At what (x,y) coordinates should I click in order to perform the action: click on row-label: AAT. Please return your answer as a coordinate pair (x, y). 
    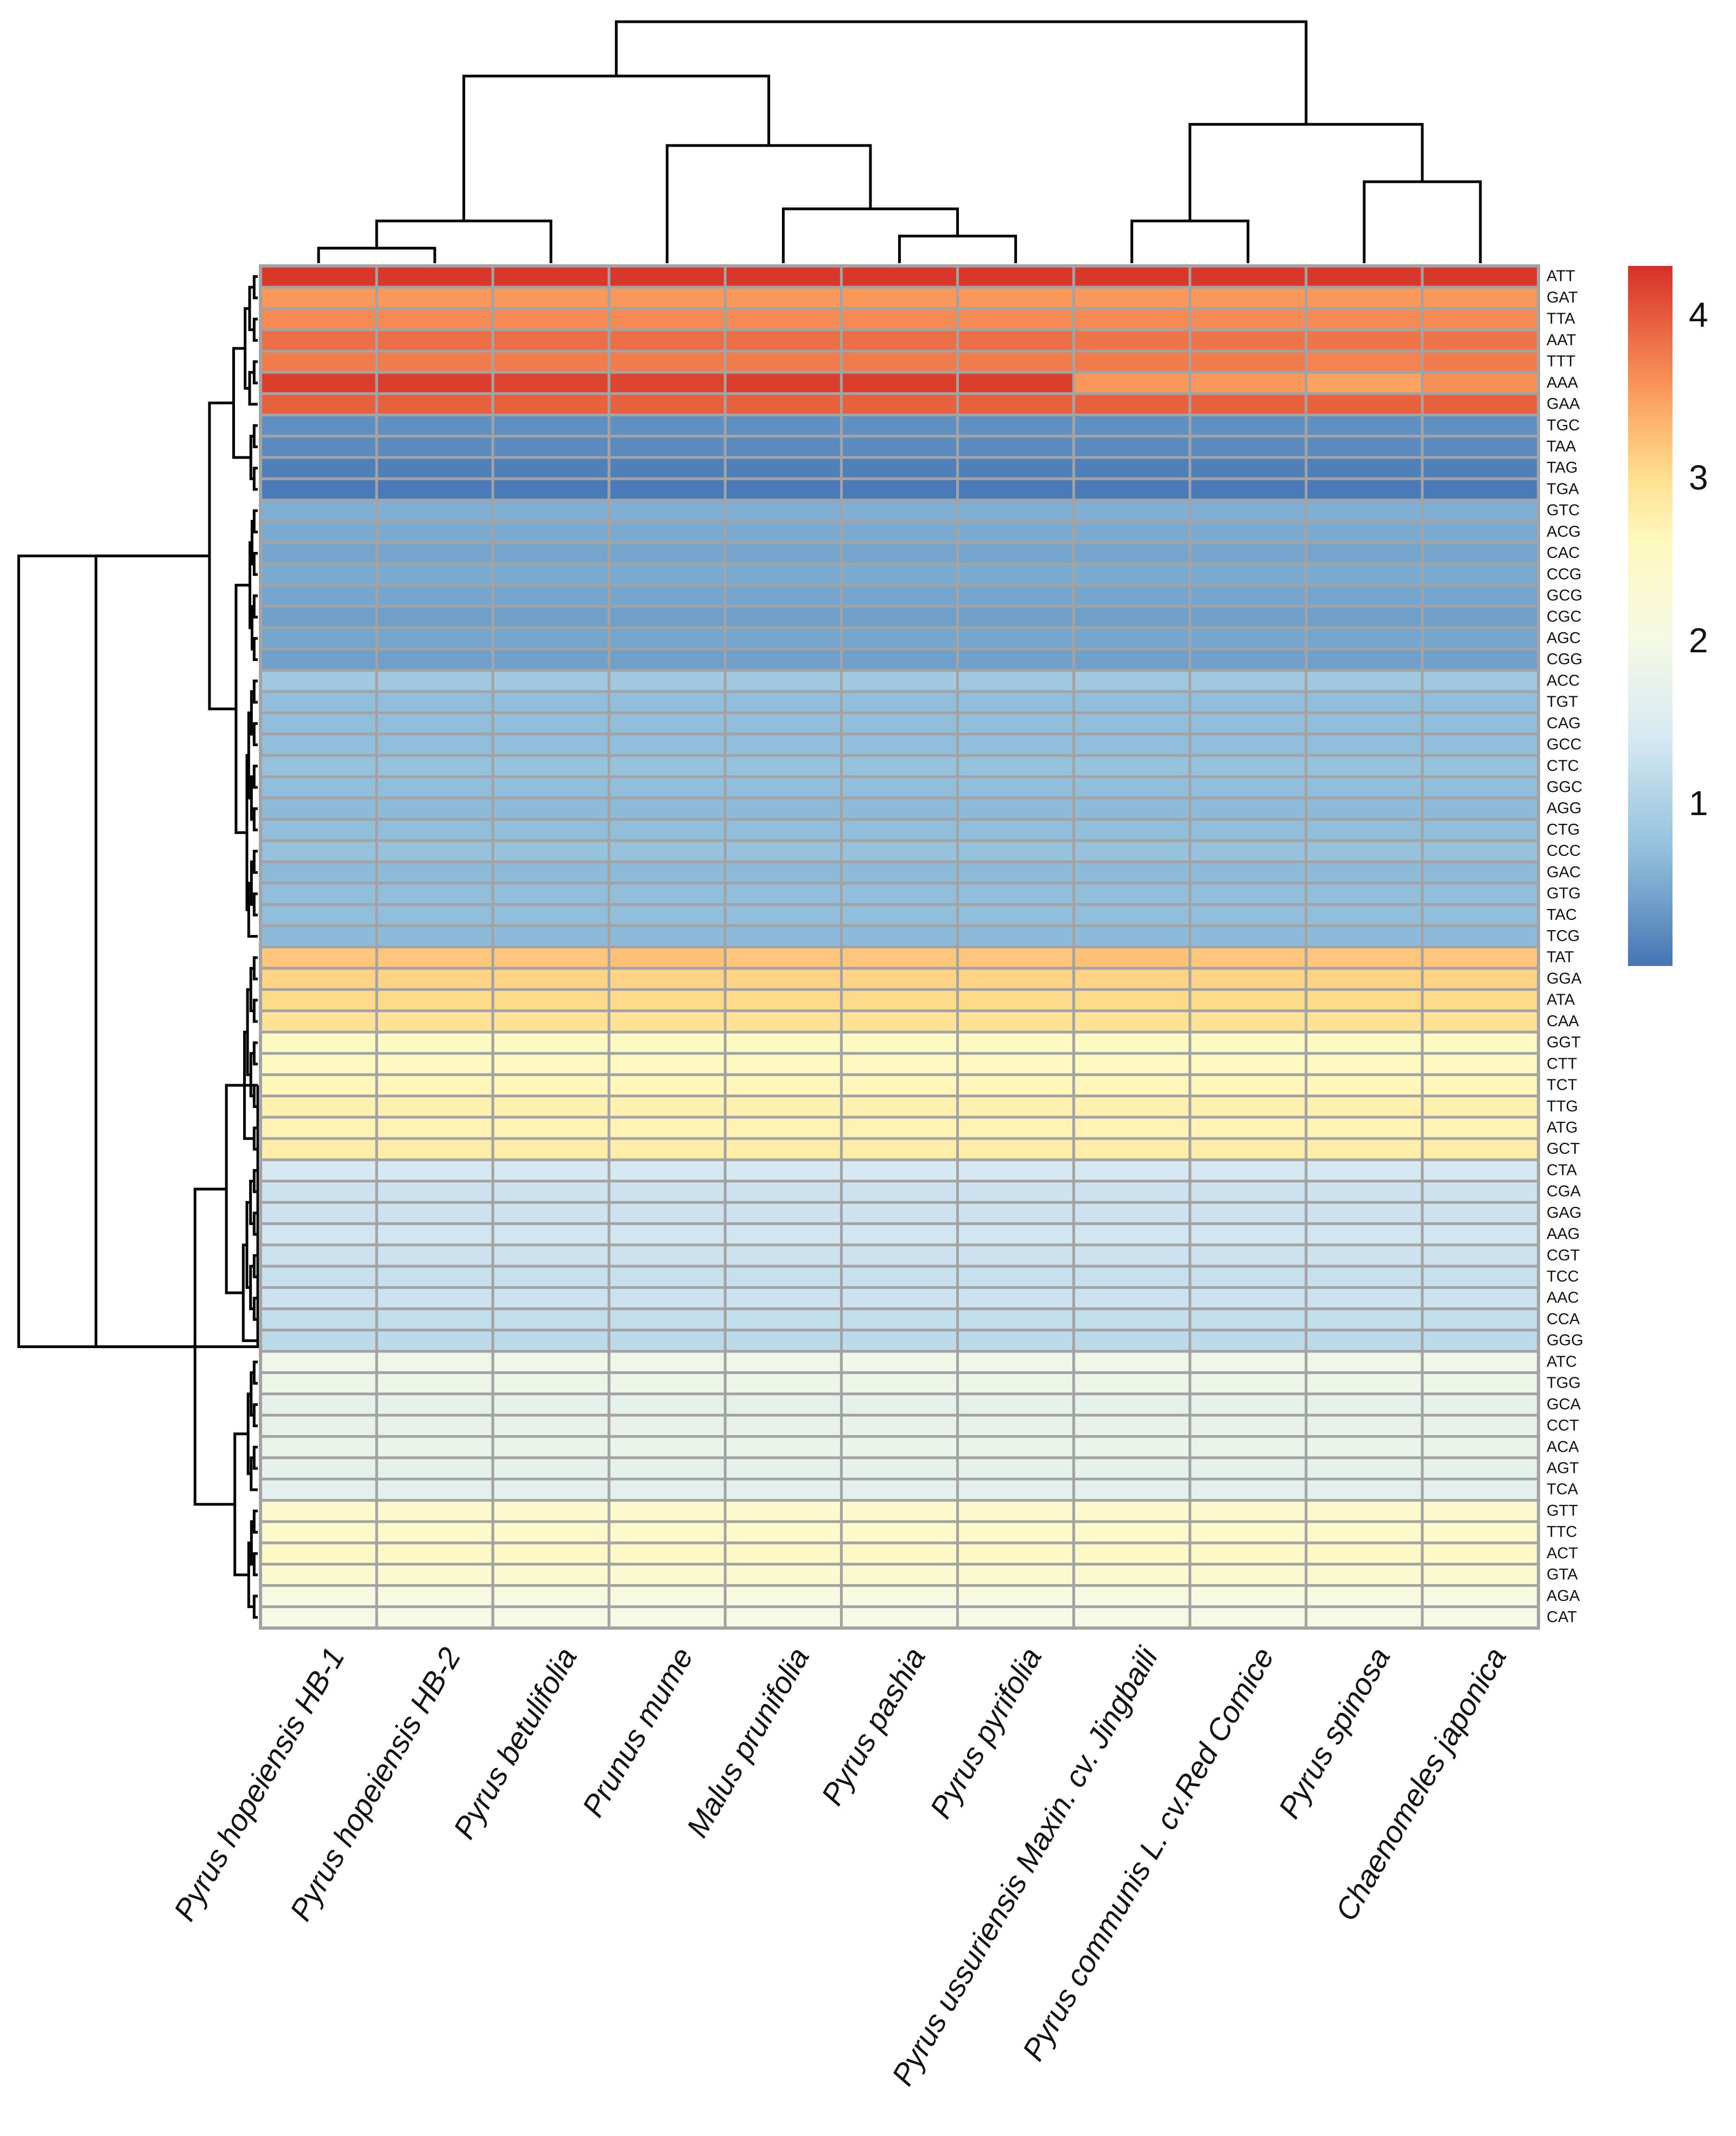
    Looking at the image, I should click on (1561, 341).